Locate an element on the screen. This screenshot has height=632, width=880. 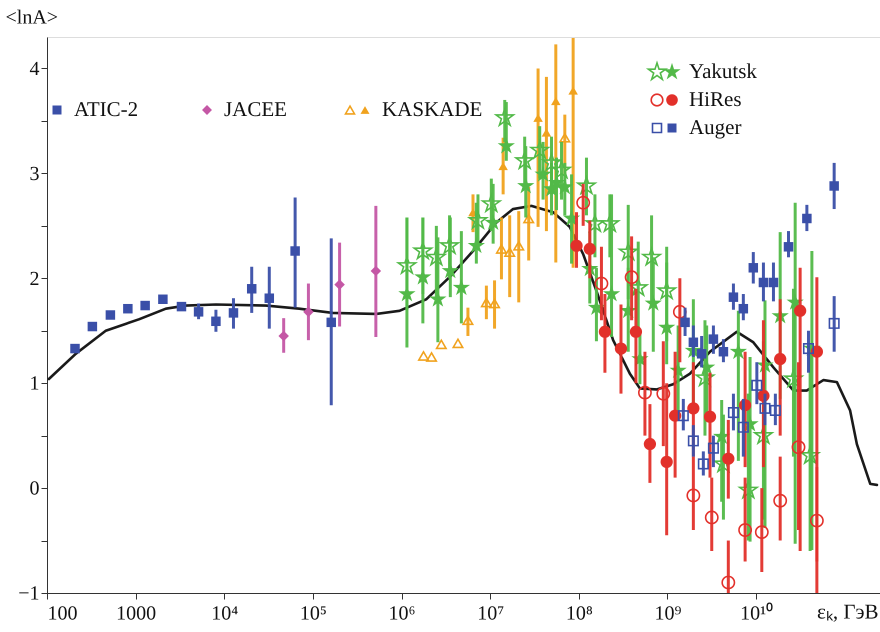
x-axis-title: εₖ, ГэВ is located at coordinates (847, 612).